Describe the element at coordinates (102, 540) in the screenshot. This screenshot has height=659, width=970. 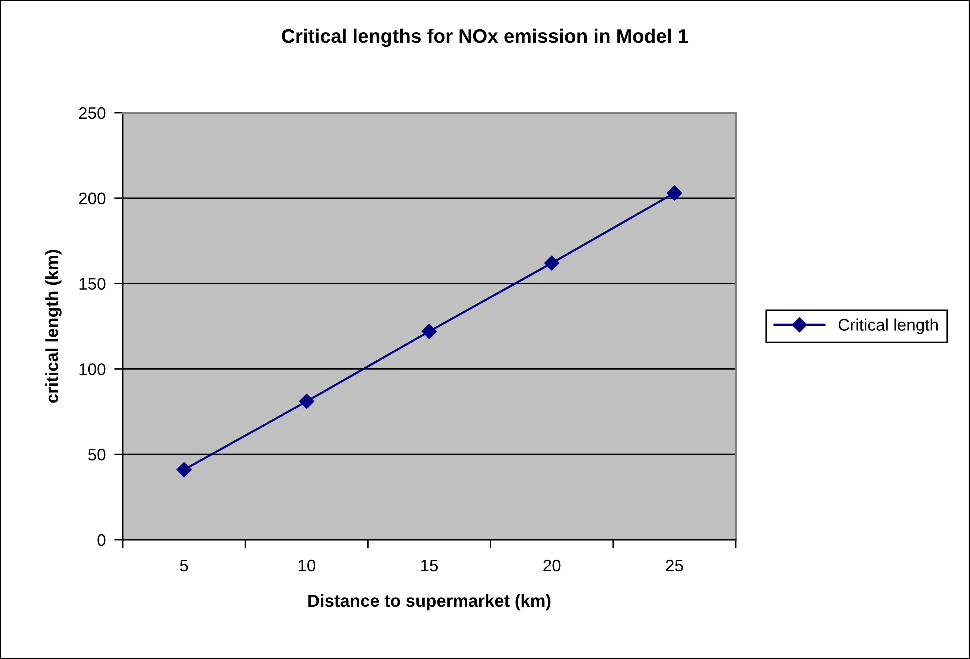
I see `y-tick-label: 0` at that location.